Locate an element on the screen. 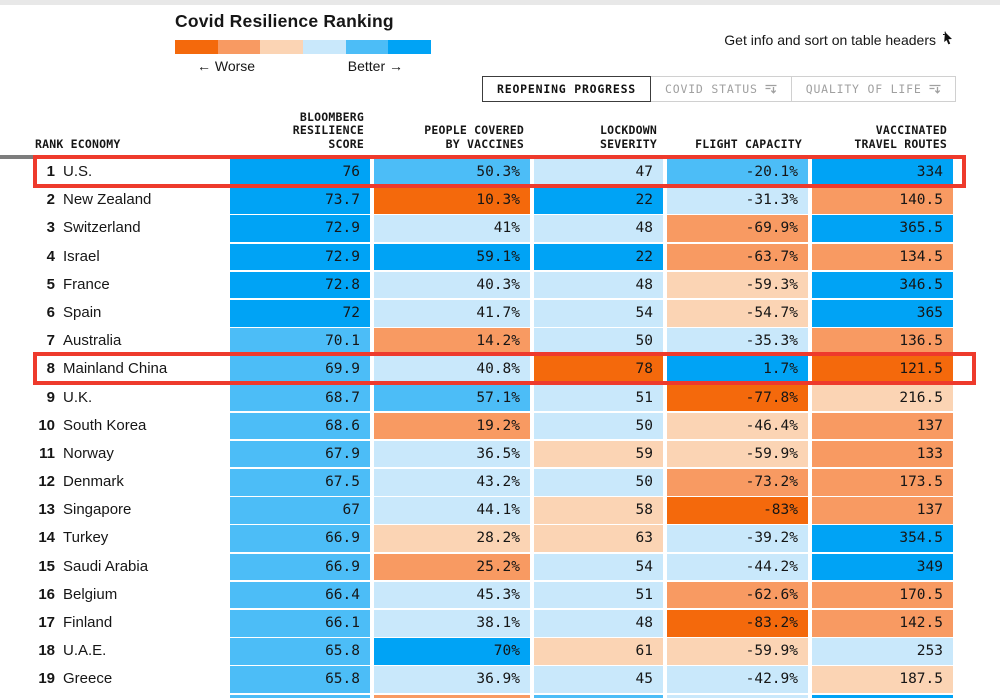 Image resolution: width=1000 pixels, height=698 pixels. color-scale-legend is located at coordinates (303, 47).